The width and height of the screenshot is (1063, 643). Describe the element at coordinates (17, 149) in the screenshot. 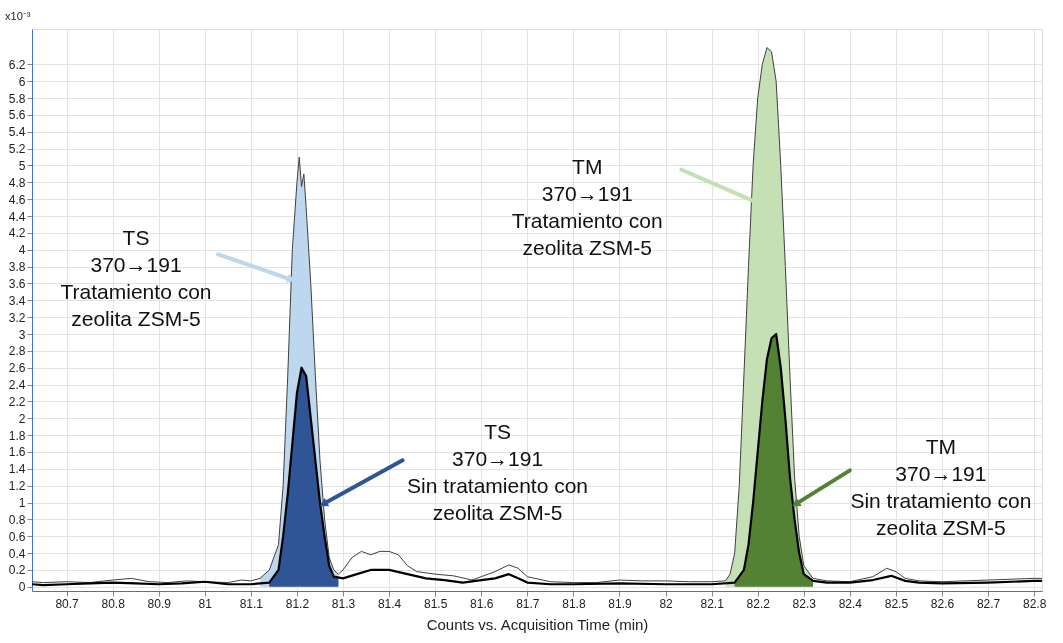

I see `y-tick-label: 5.2` at that location.